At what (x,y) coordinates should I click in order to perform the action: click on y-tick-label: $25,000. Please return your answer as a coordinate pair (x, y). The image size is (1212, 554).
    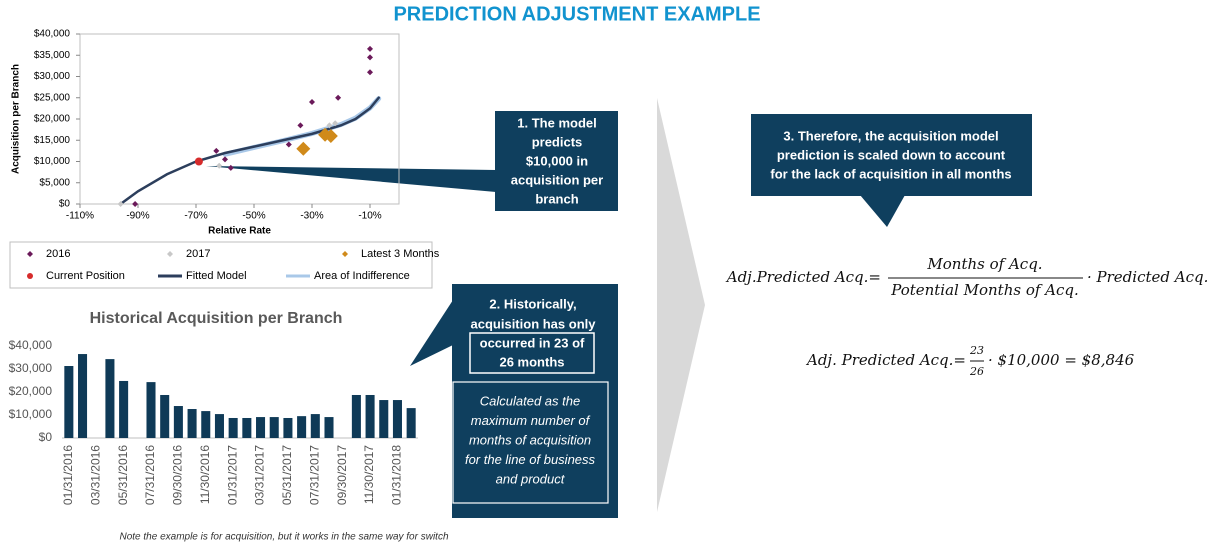
    Looking at the image, I should click on (52, 97).